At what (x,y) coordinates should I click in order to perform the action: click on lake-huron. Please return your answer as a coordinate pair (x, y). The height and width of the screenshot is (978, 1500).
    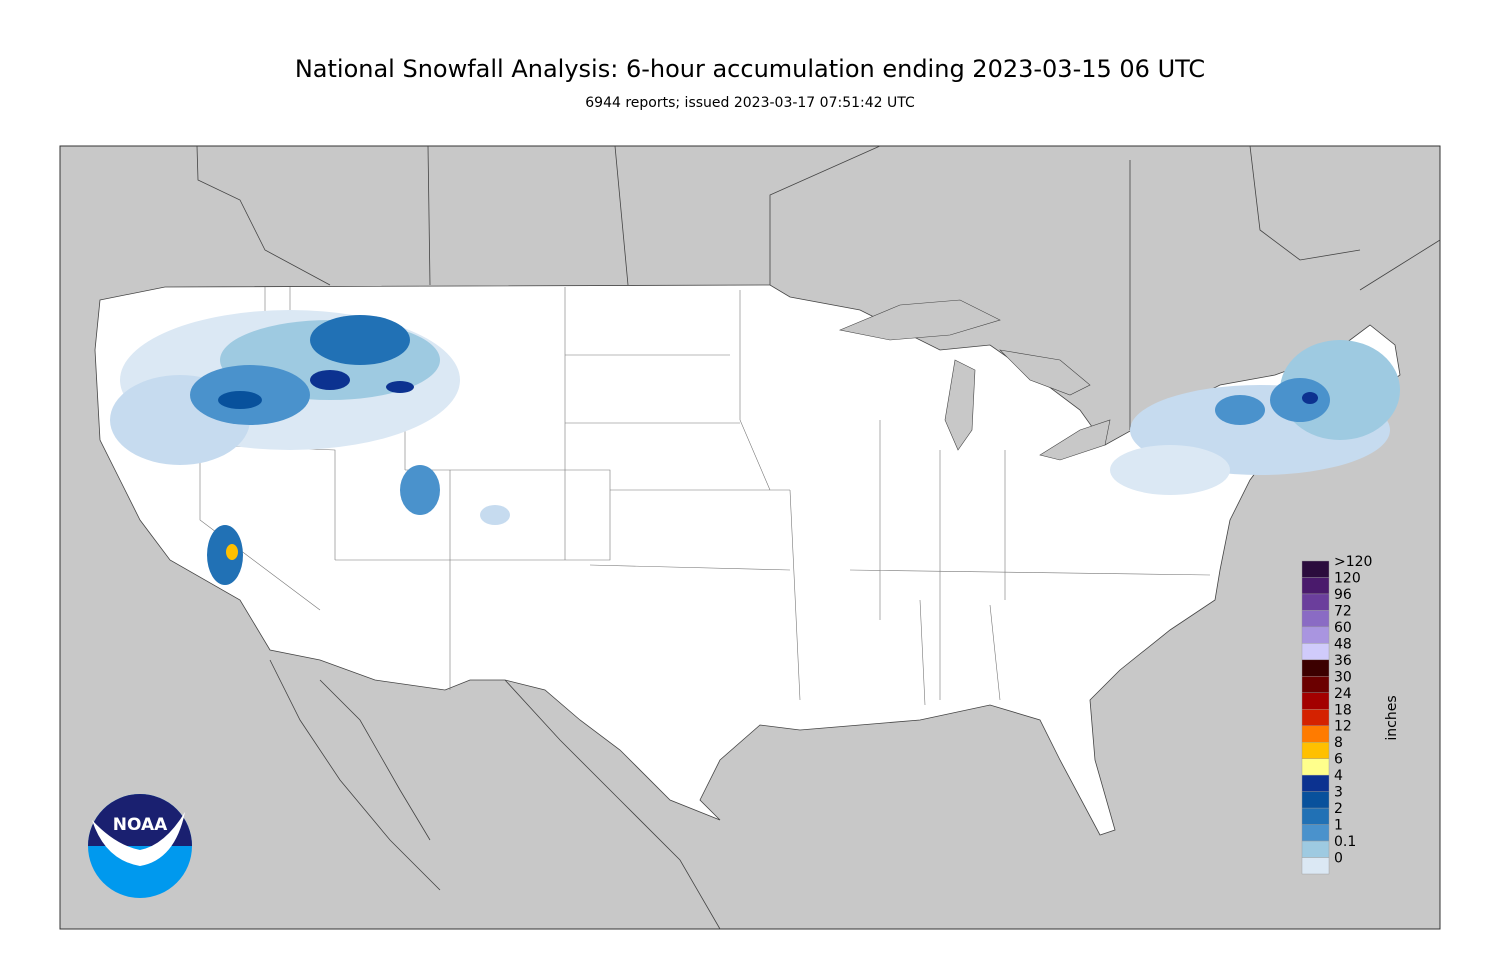
    Looking at the image, I should click on (1045, 372).